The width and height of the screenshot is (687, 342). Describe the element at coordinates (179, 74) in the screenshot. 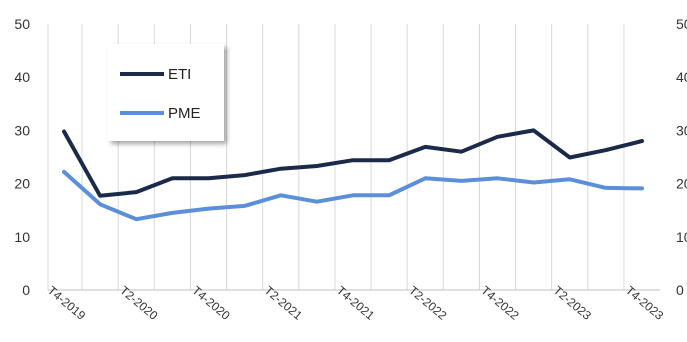

I see `legend-label-eti: ETI` at that location.